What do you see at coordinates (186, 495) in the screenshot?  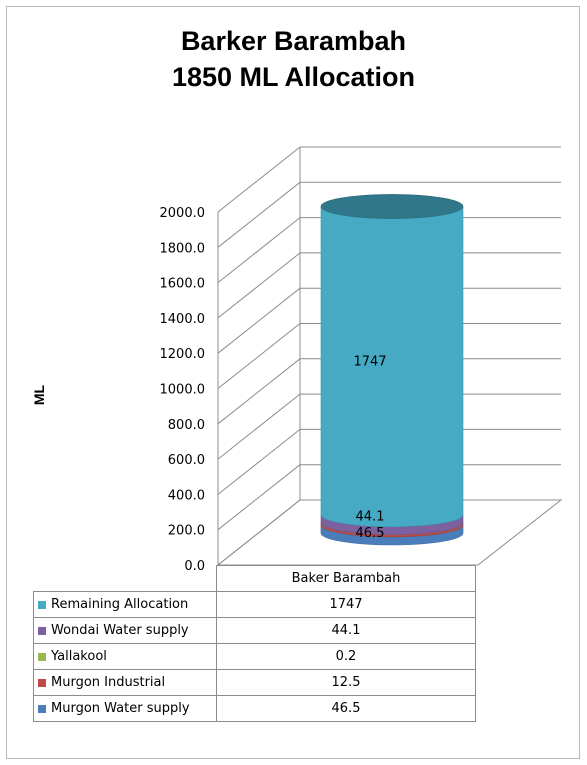 I see `y-tick-label: 400.0` at bounding box center [186, 495].